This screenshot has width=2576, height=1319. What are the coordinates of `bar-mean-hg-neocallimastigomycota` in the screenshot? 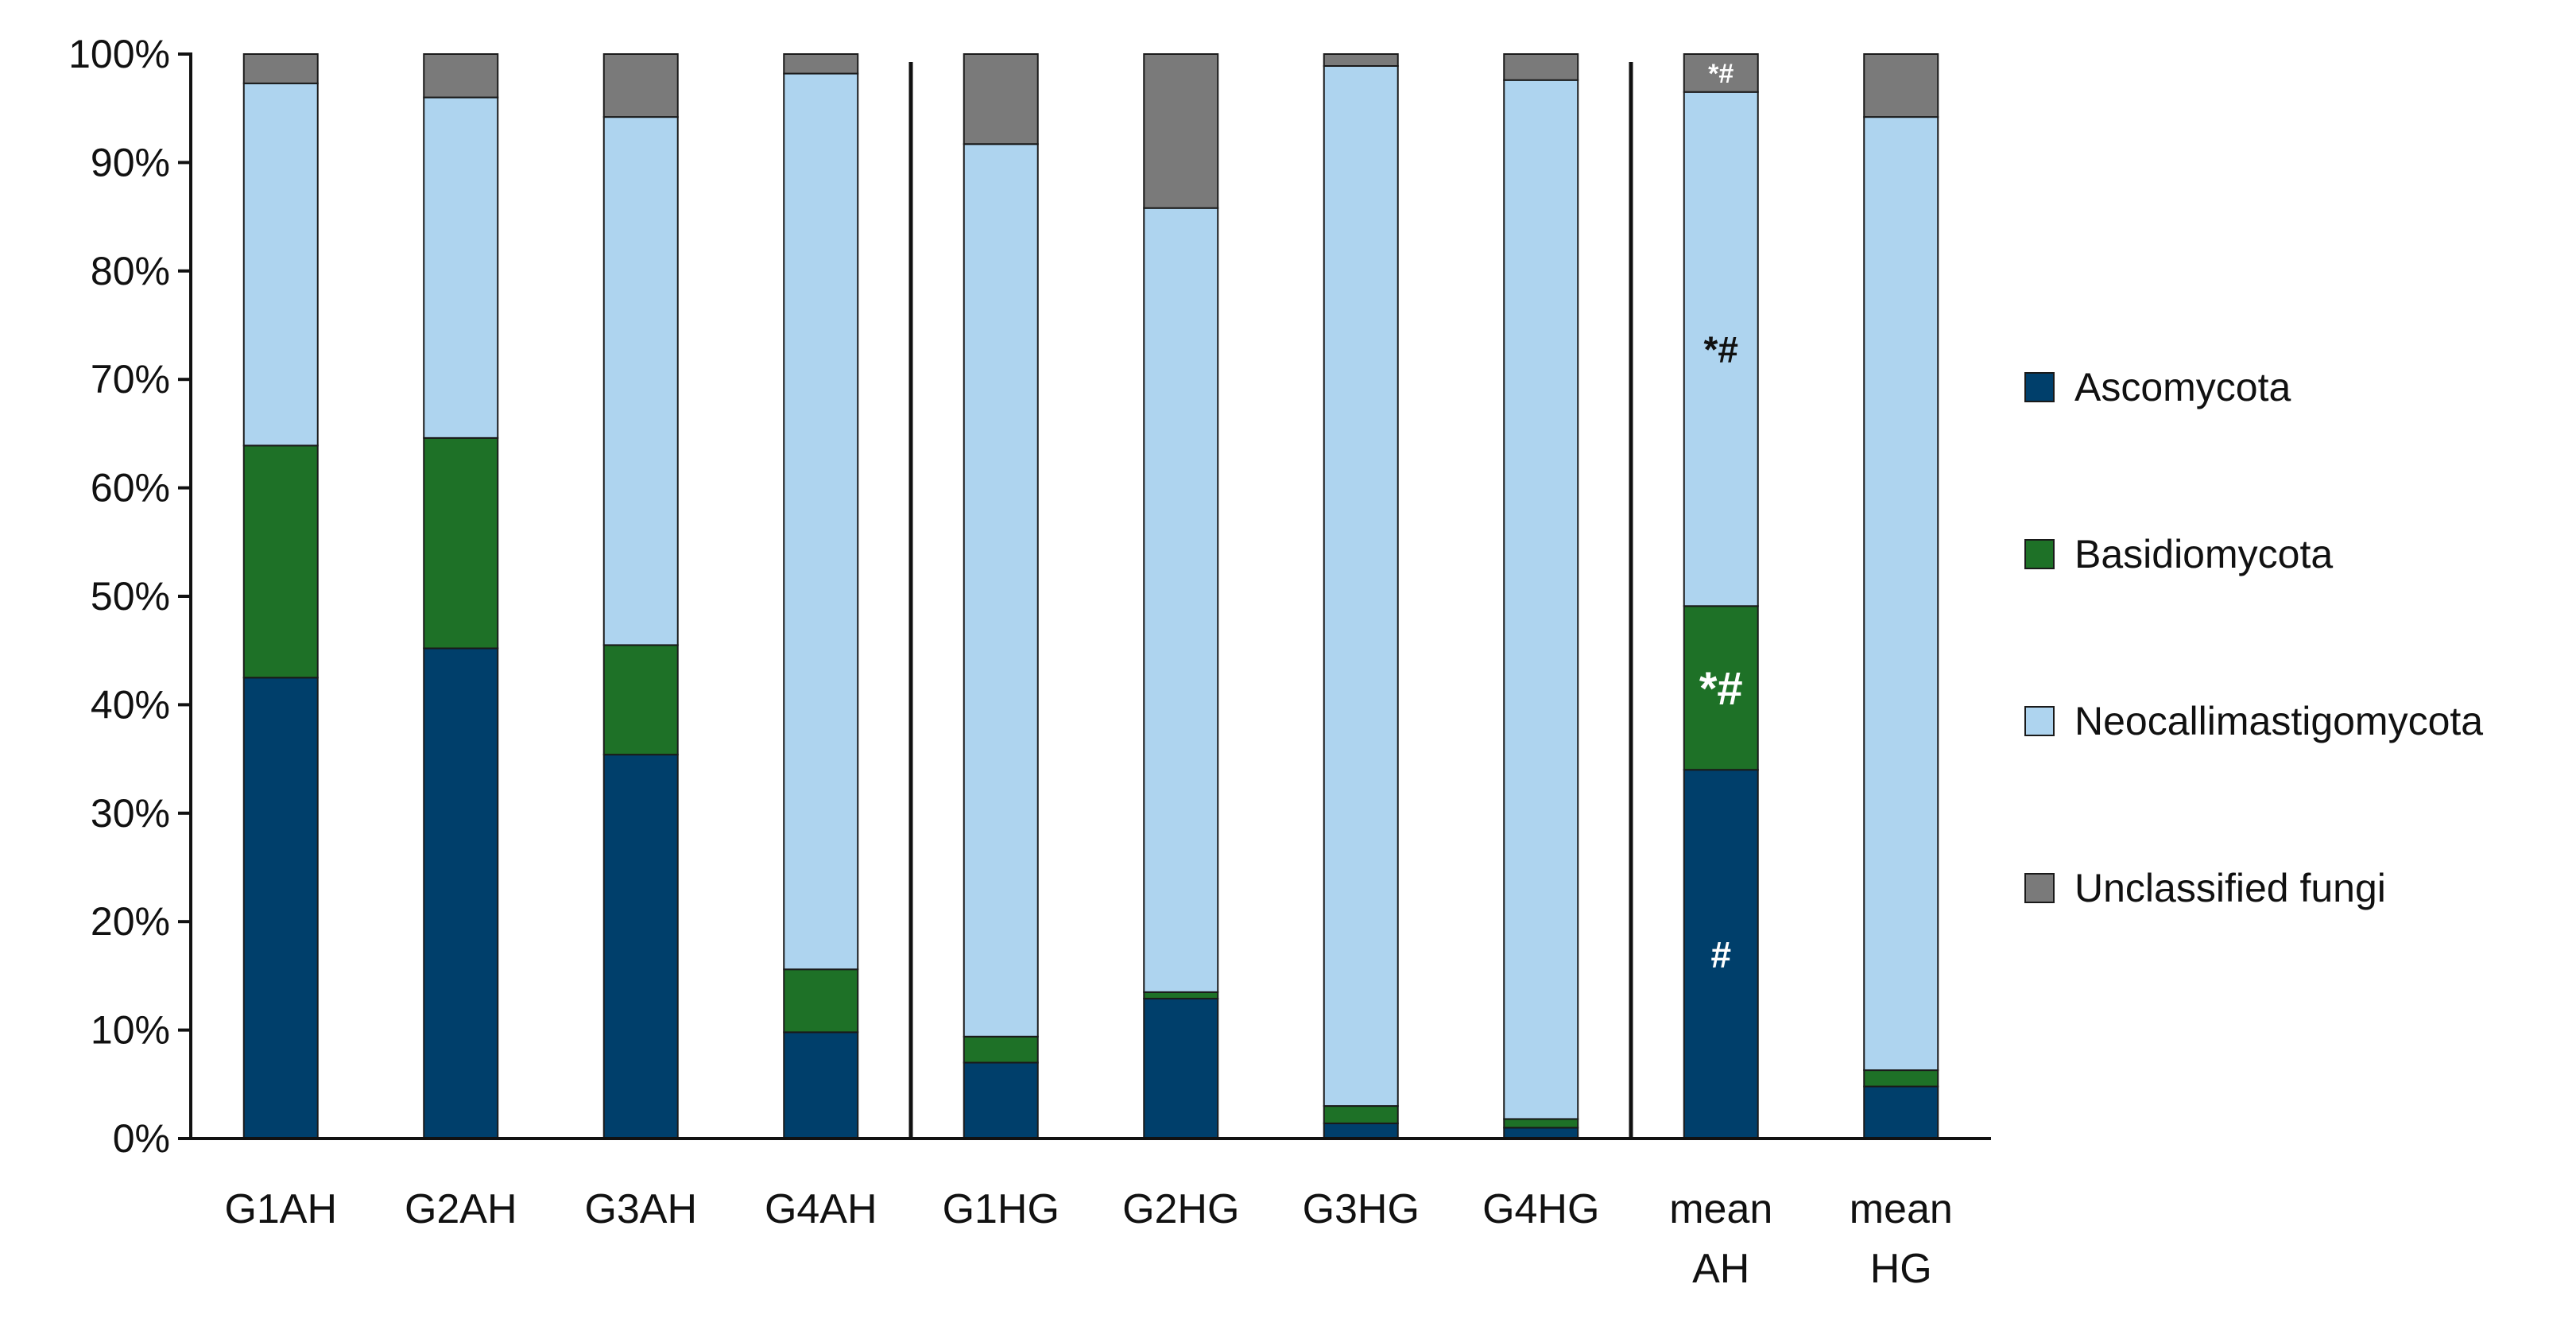 It's located at (1901, 594).